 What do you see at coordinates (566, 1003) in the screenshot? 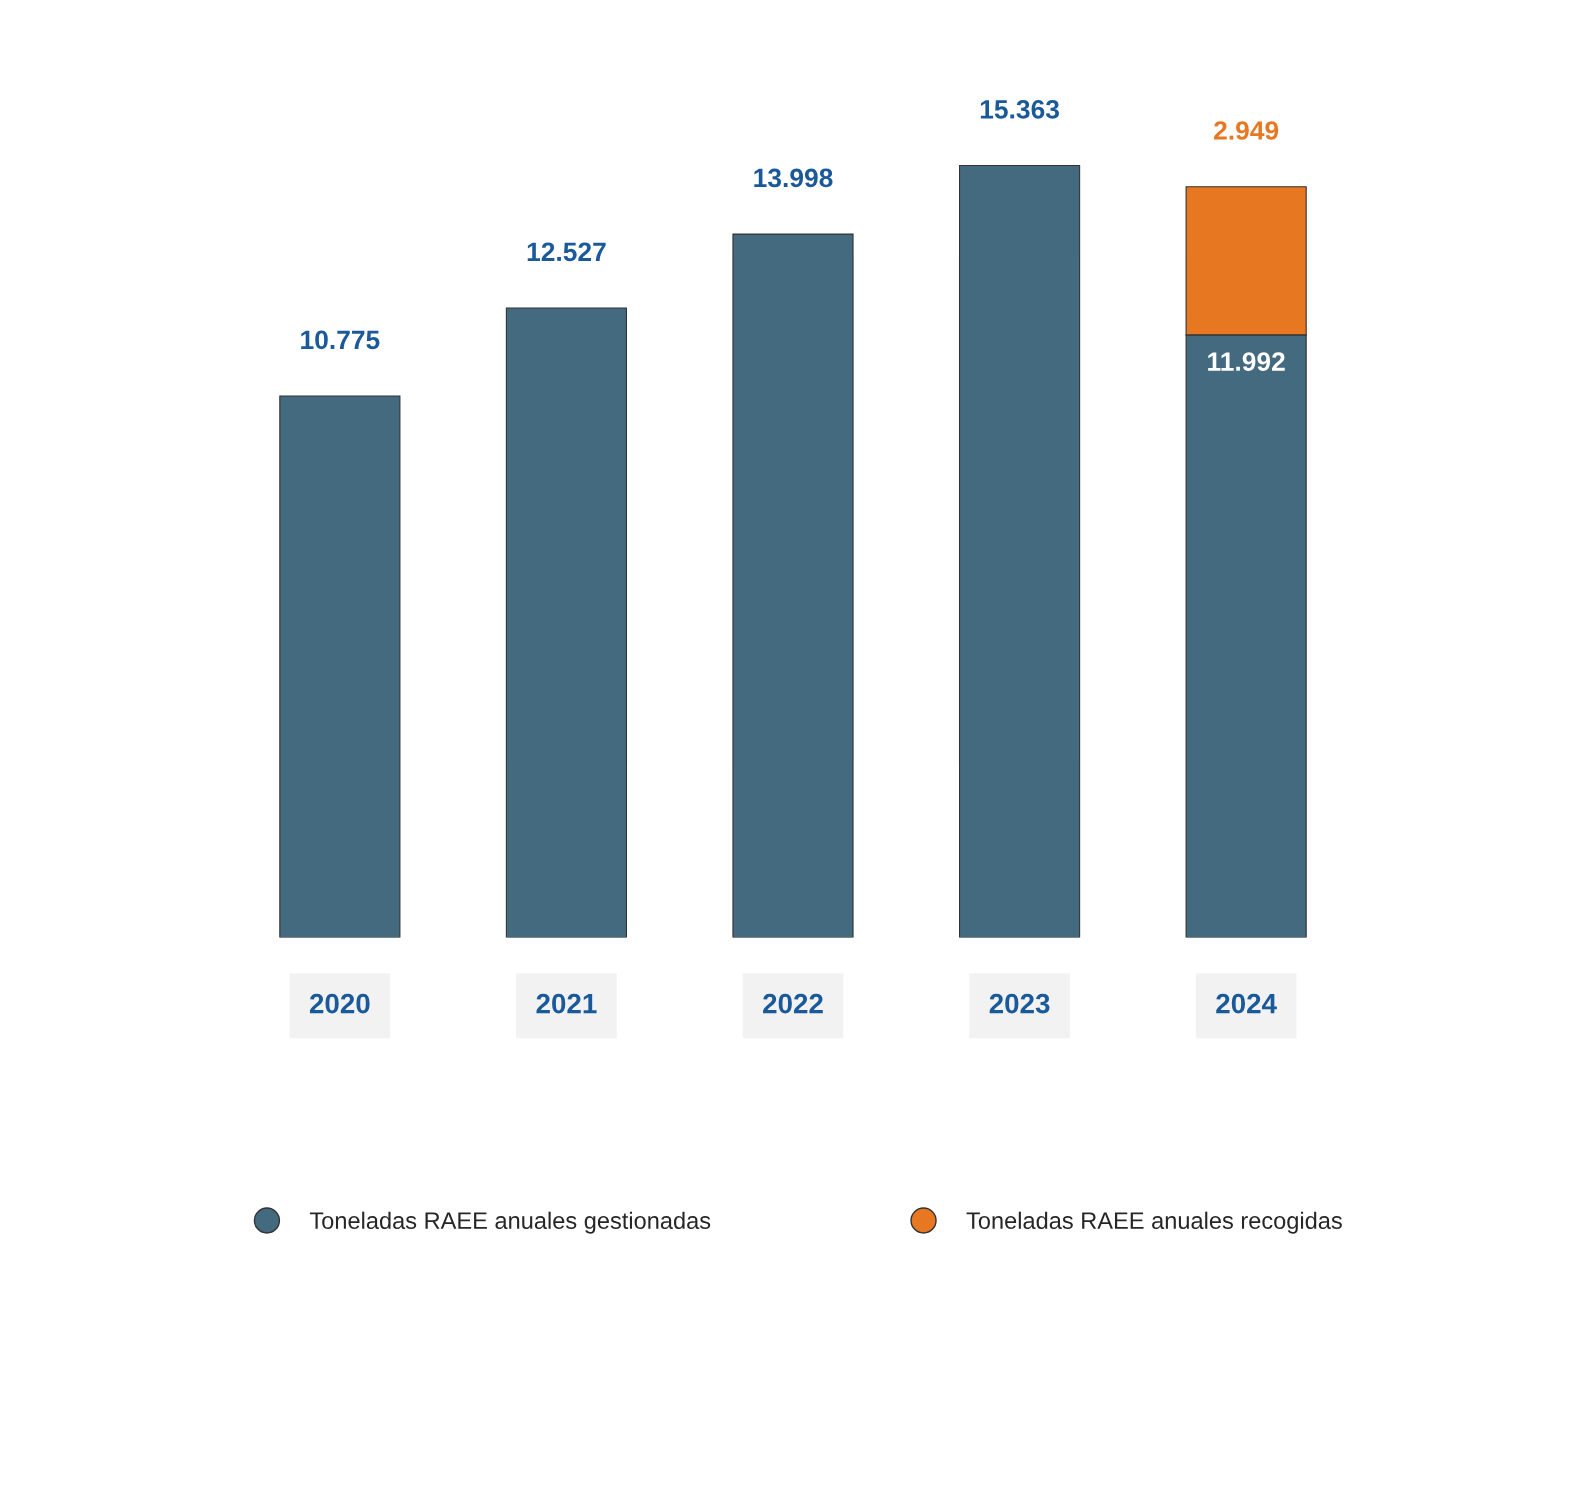
I see `x-tick-label: 2021` at bounding box center [566, 1003].